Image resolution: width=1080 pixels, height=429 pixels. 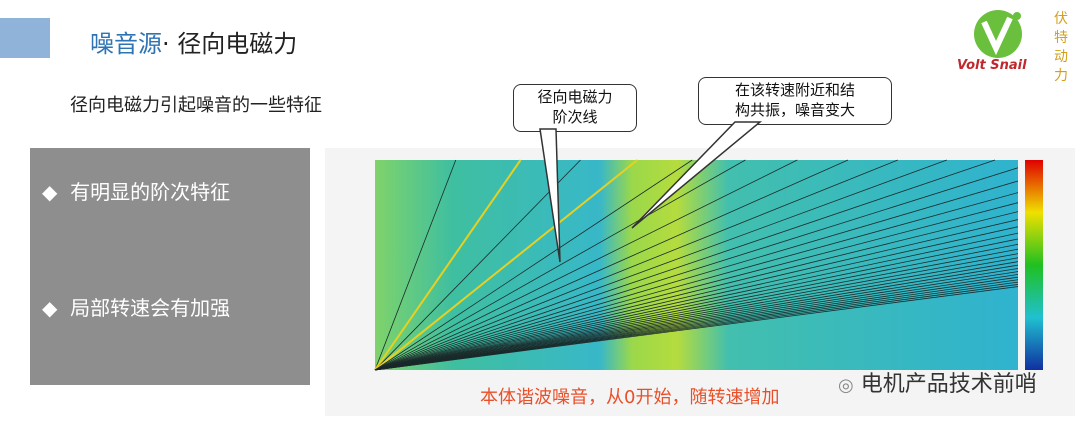 What do you see at coordinates (992, 65) in the screenshot?
I see `logo-brand: Volt Snail` at bounding box center [992, 65].